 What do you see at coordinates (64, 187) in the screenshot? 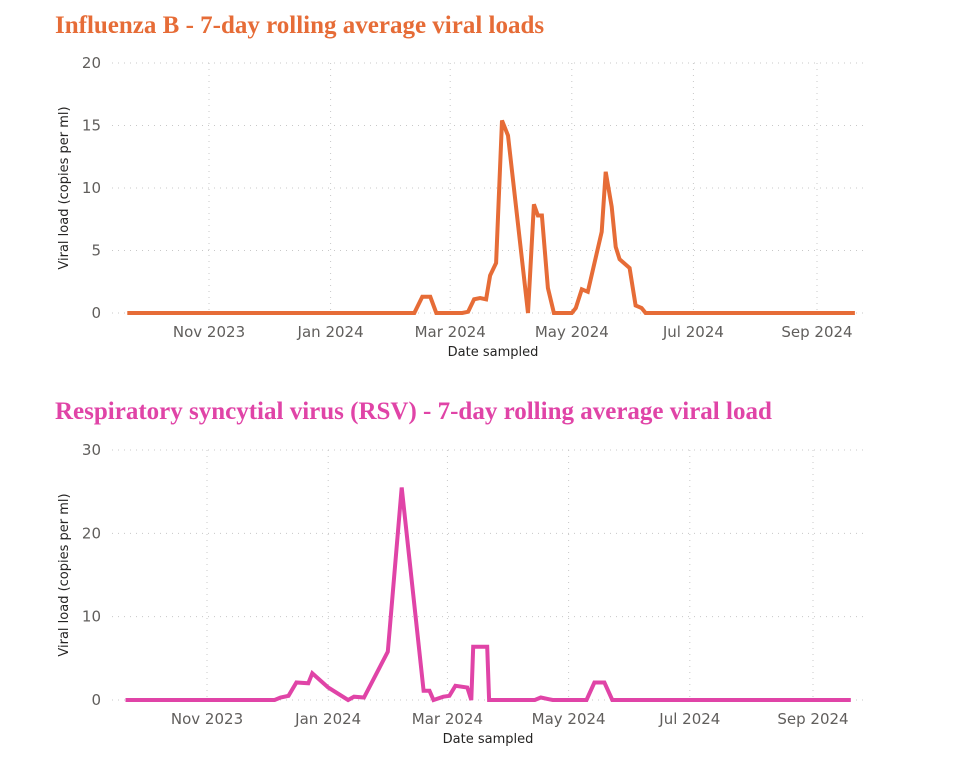
I see `influenza-y-axis-title: Viral load (copies per ml)` at bounding box center [64, 187].